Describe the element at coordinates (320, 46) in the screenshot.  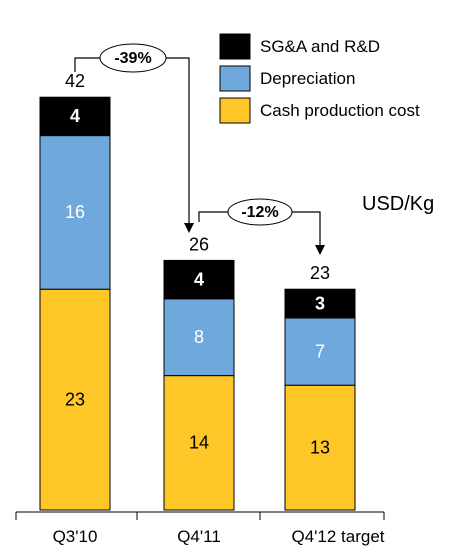
I see `legend-label: SG&A and R&D` at that location.